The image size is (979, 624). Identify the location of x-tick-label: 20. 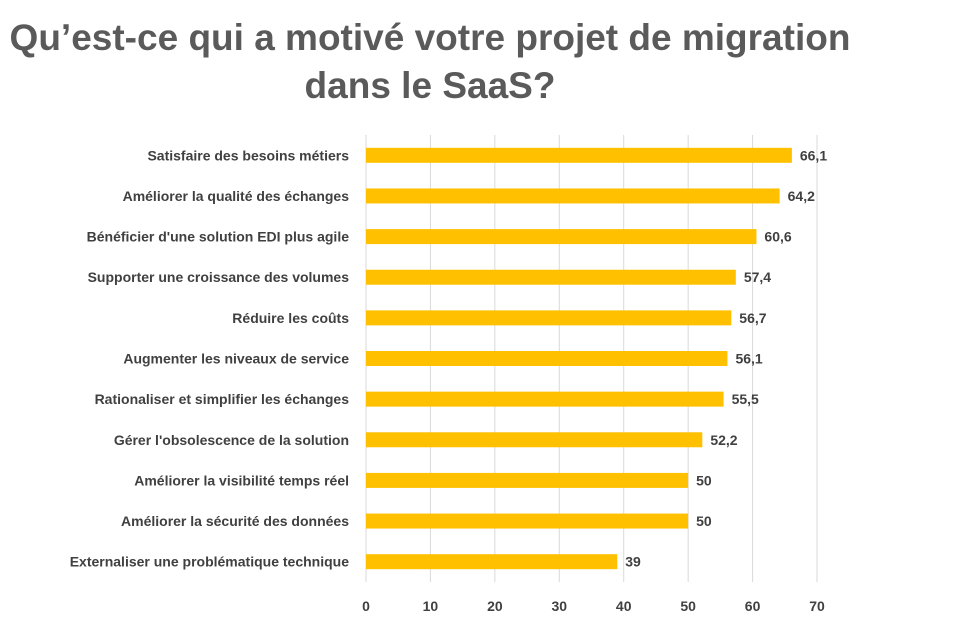
(495, 606).